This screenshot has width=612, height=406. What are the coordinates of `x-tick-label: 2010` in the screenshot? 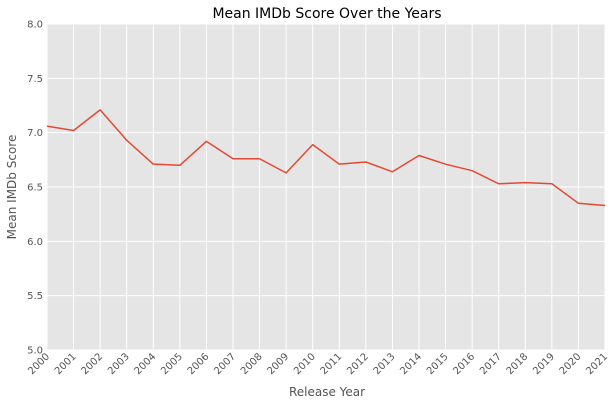 It's located at (305, 364).